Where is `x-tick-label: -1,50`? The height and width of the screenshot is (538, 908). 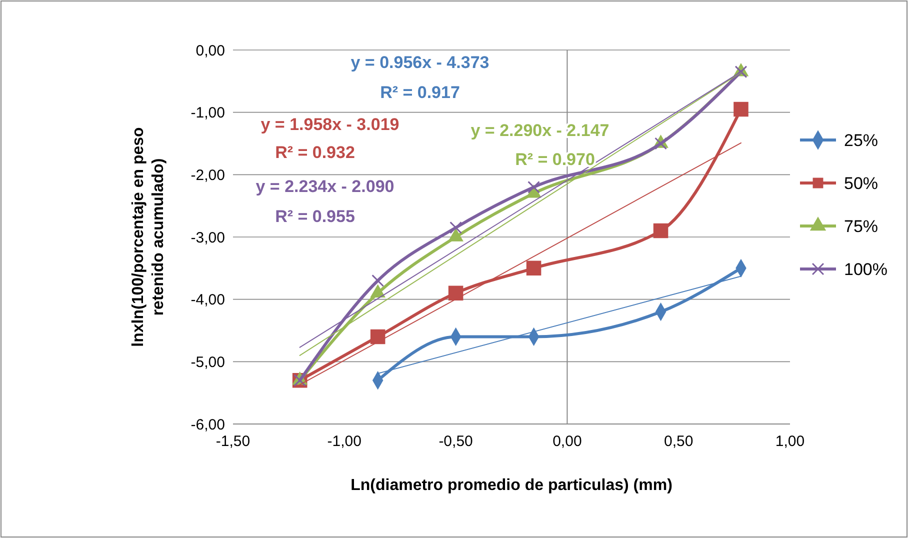 x-tick-label: -1,50 is located at coordinates (233, 441).